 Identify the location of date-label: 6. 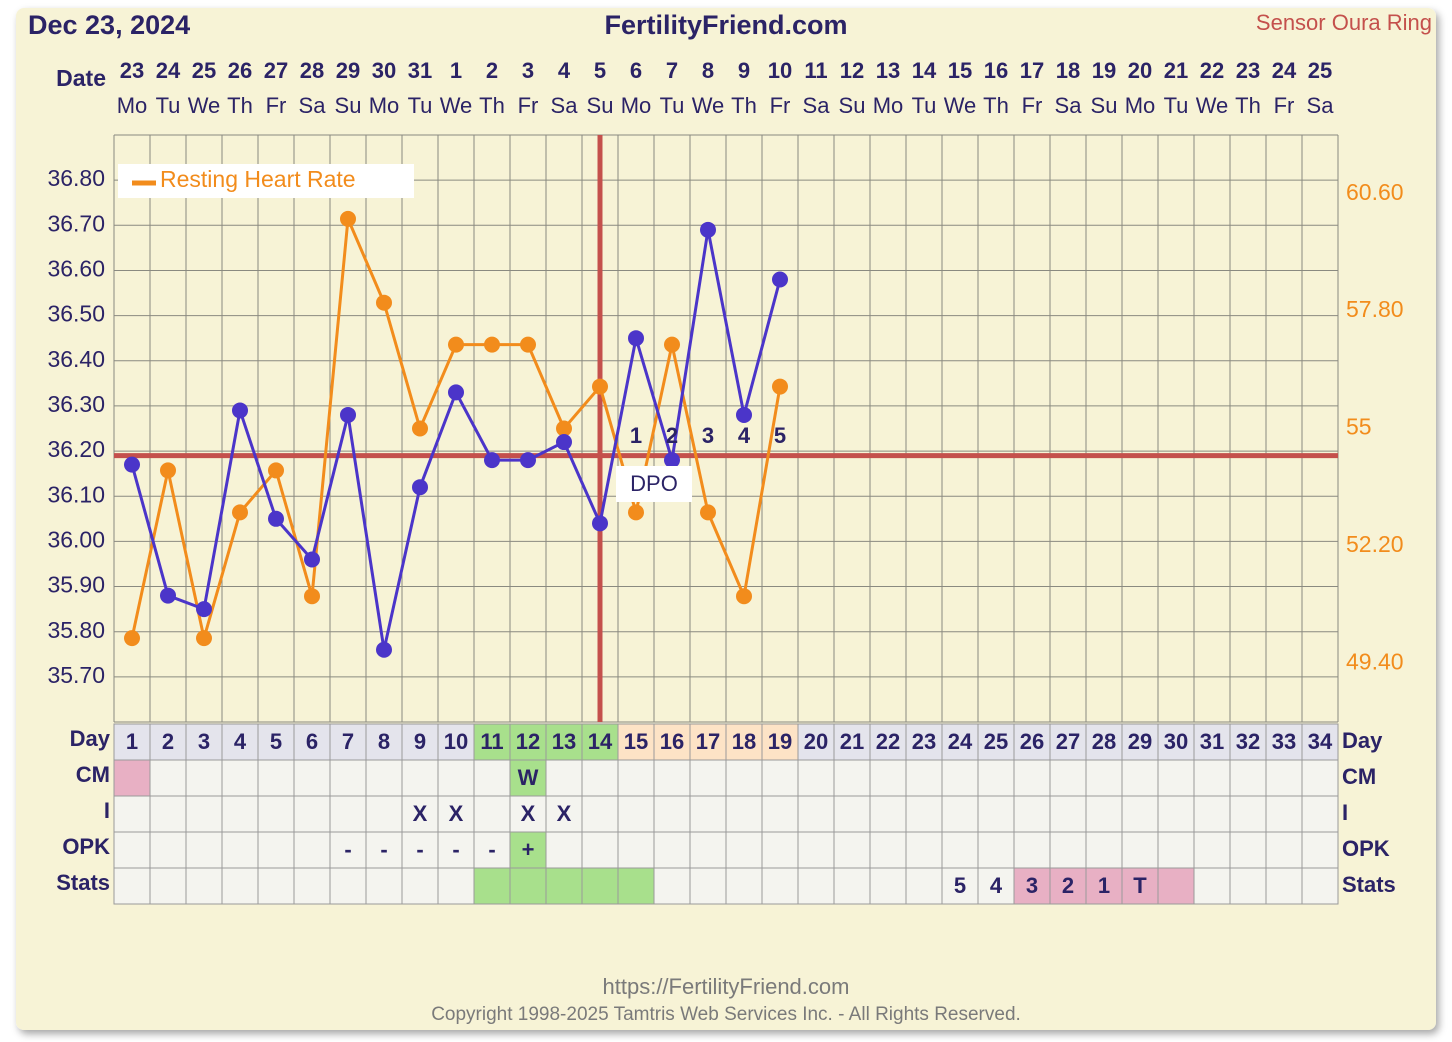
(636, 70).